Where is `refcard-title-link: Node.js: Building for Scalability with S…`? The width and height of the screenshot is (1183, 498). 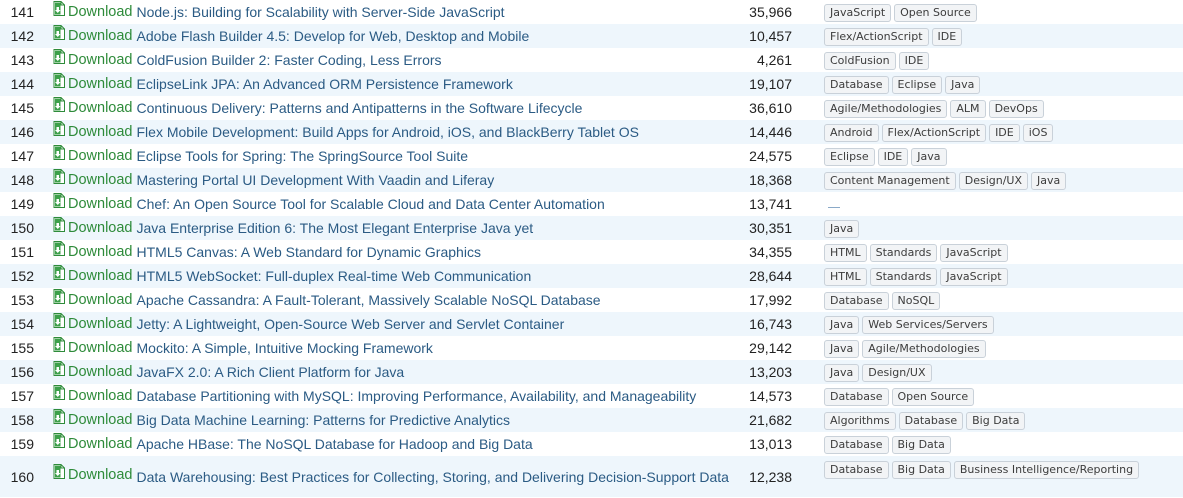 refcard-title-link: Node.js: Building for Scalability with S… is located at coordinates (320, 12).